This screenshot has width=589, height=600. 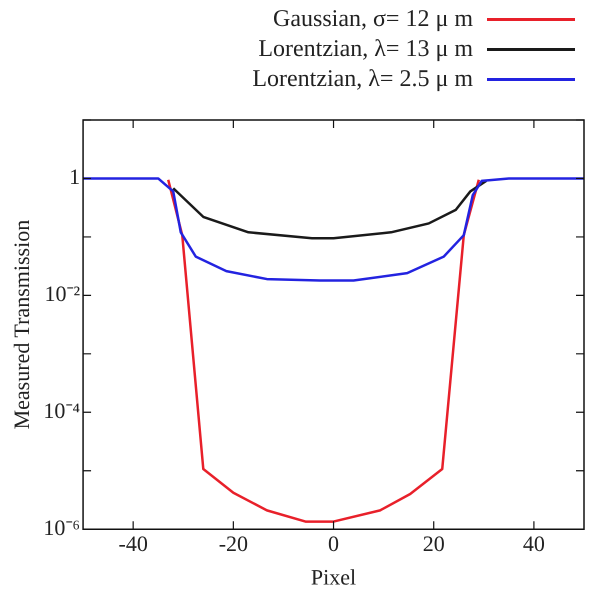 What do you see at coordinates (61, 411) in the screenshot?
I see `y-tick-label: 10⁻⁴` at bounding box center [61, 411].